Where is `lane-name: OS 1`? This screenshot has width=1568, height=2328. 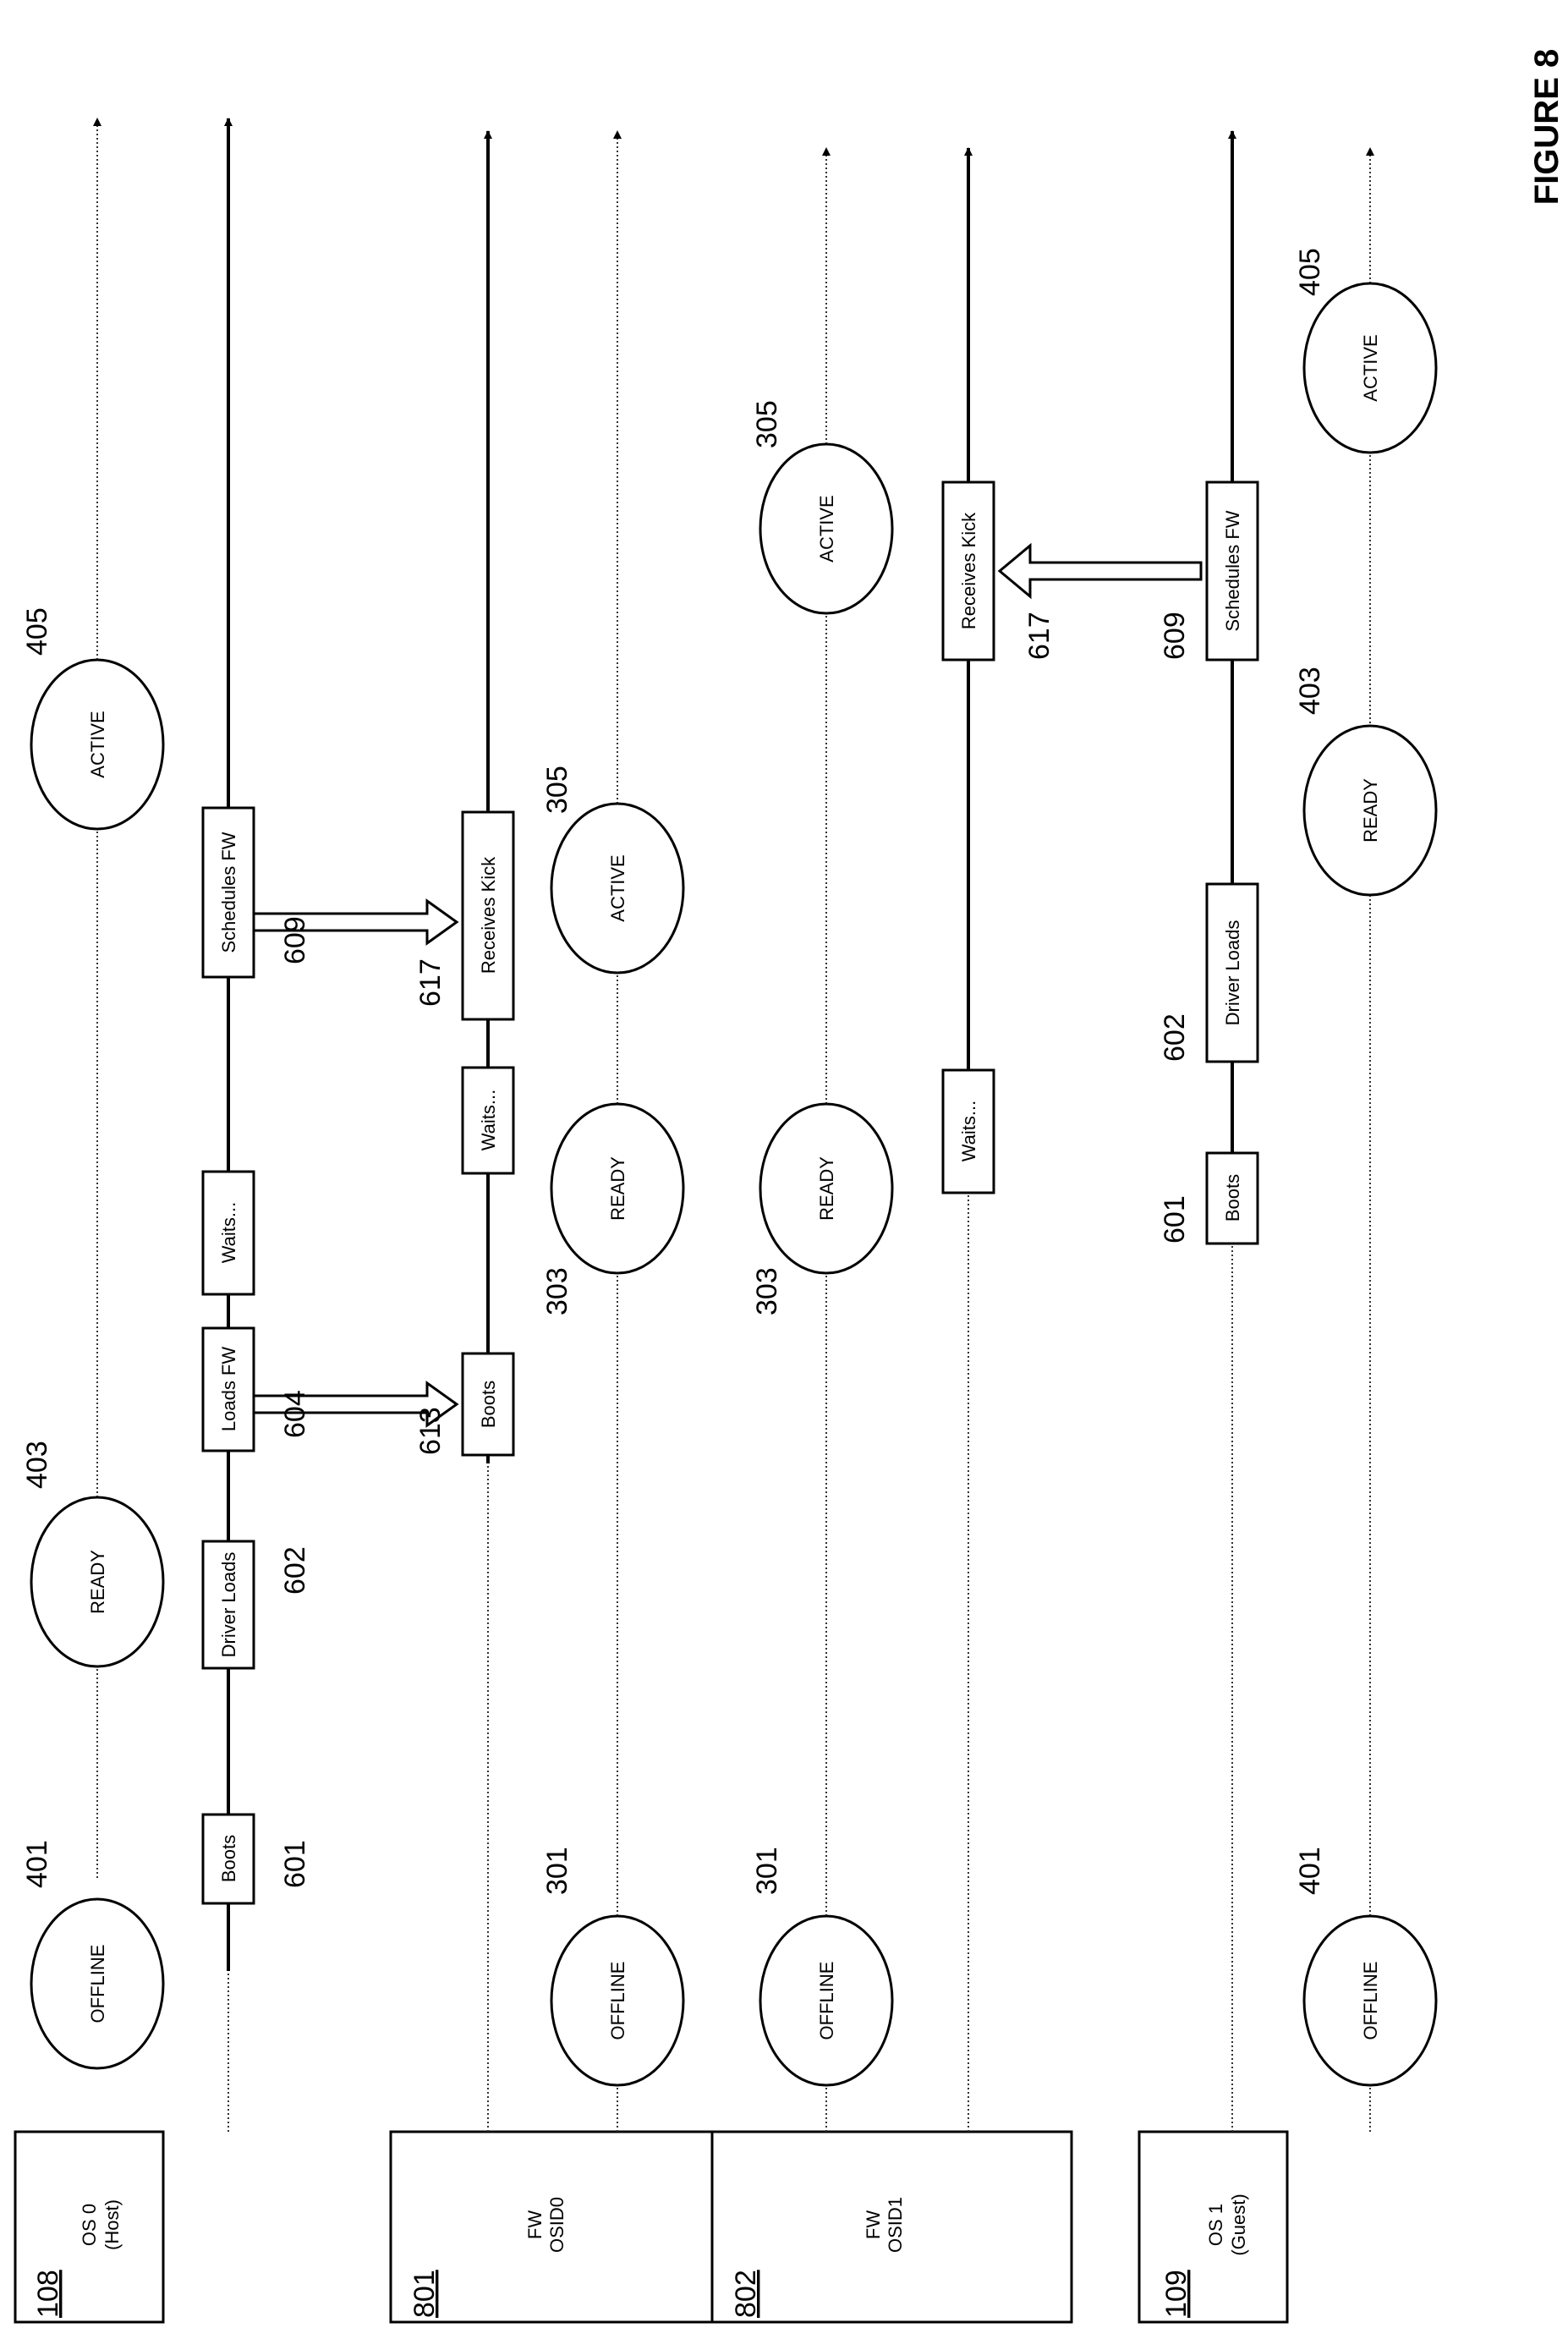 lane-name: OS 1 is located at coordinates (1215, 2225).